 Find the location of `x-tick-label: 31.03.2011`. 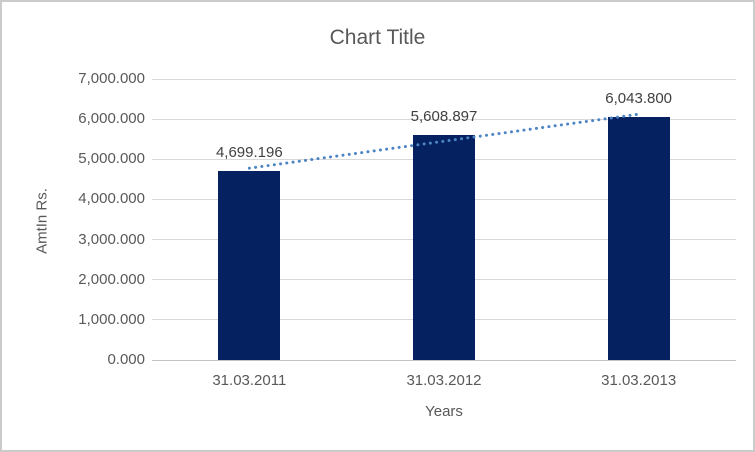

x-tick-label: 31.03.2011 is located at coordinates (249, 380).